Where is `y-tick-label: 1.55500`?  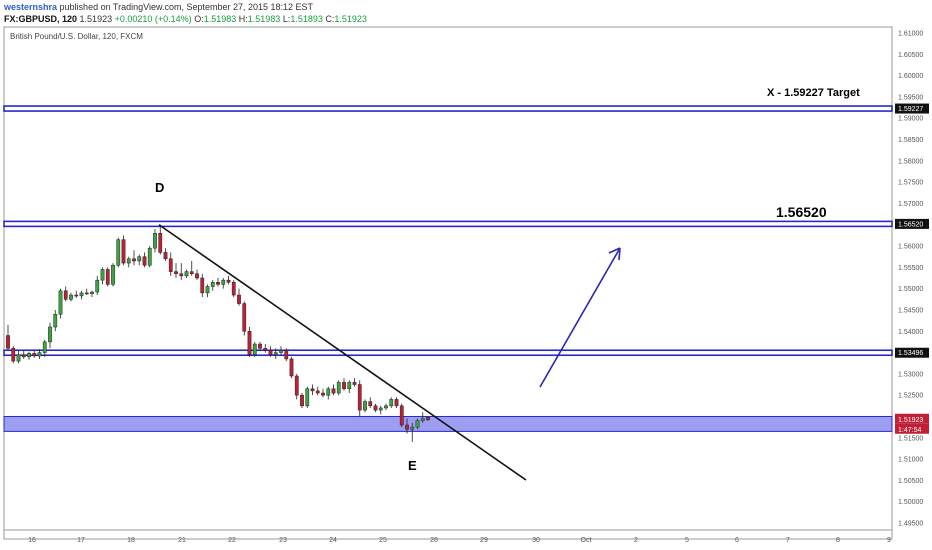 y-tick-label: 1.55500 is located at coordinates (910, 268).